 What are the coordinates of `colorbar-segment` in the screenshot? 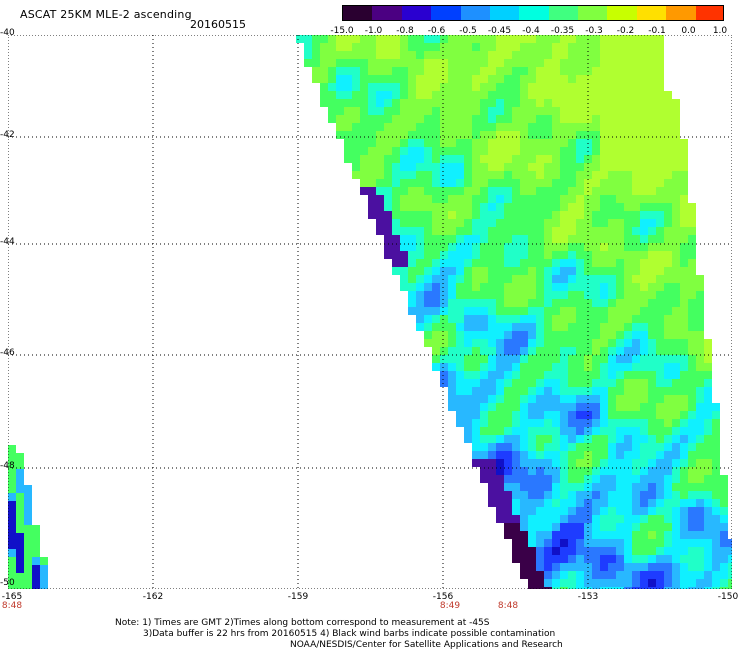 It's located at (681, 13).